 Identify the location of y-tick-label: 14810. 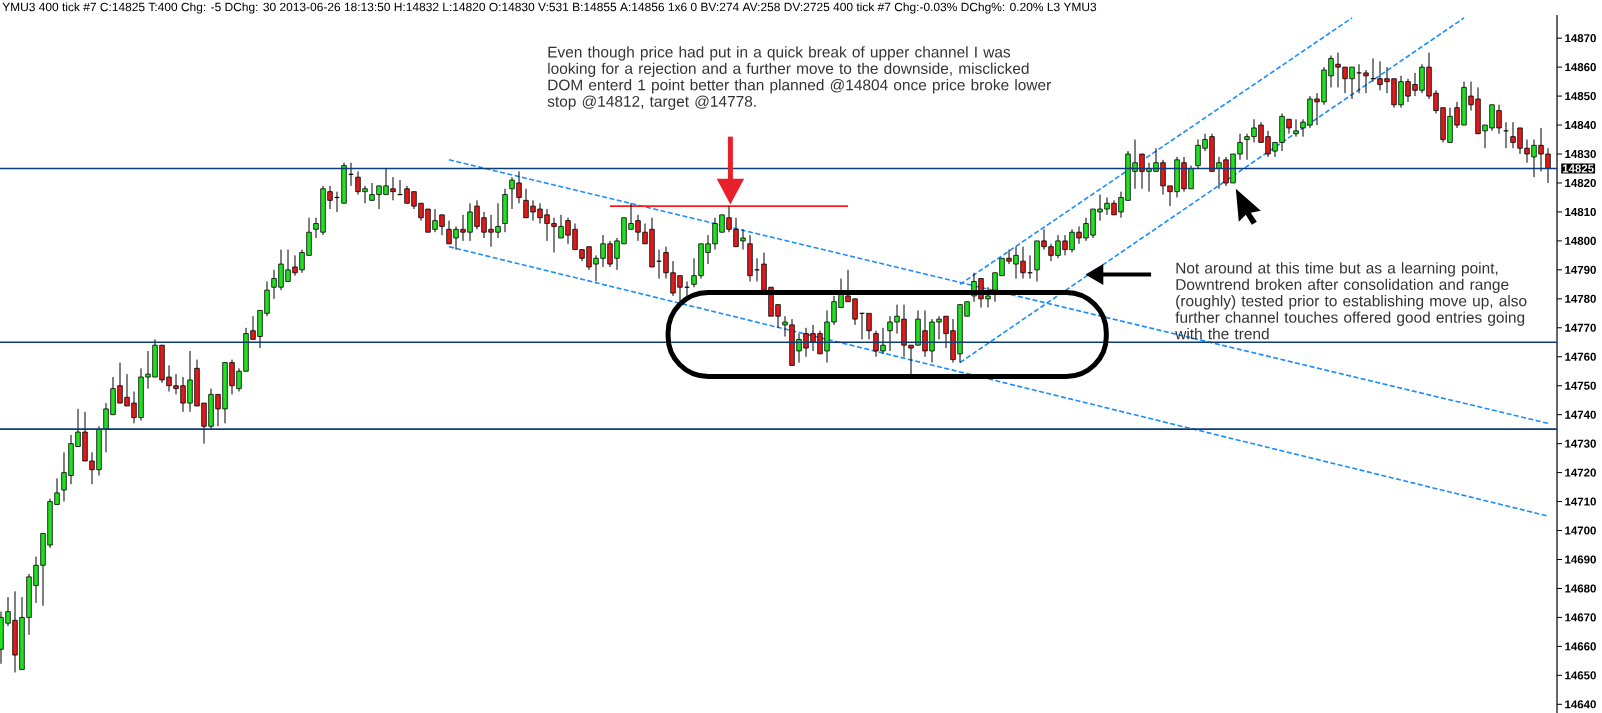
(1580, 211).